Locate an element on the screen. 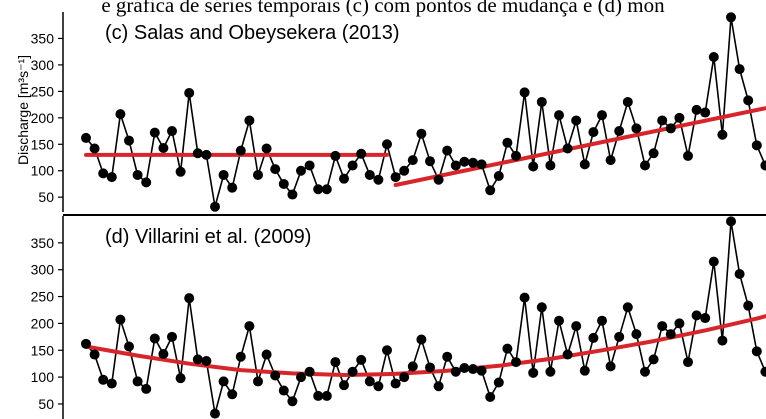  y-tick-label: 200 is located at coordinates (43, 118).